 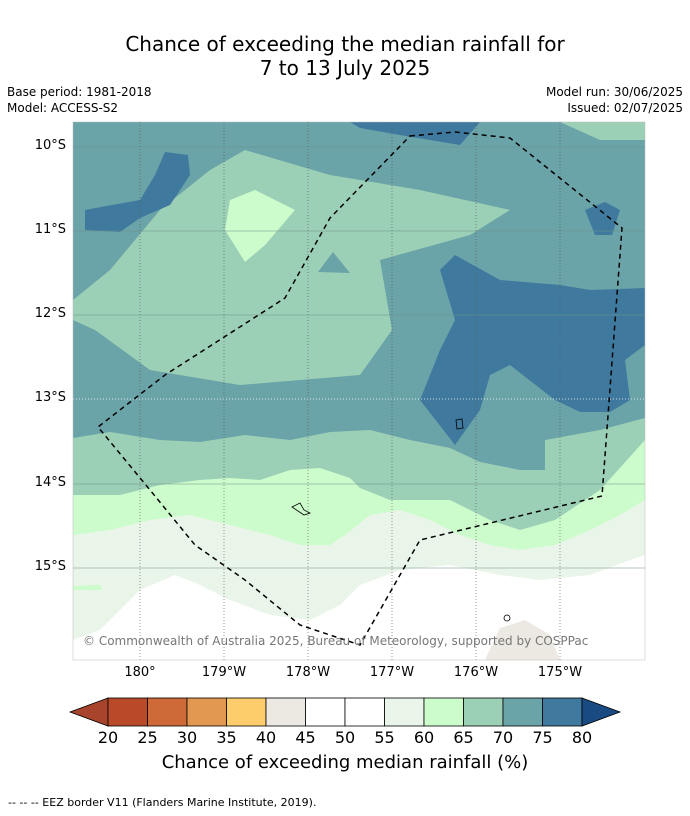 I want to click on lat-label: 13°S, so click(x=50, y=397).